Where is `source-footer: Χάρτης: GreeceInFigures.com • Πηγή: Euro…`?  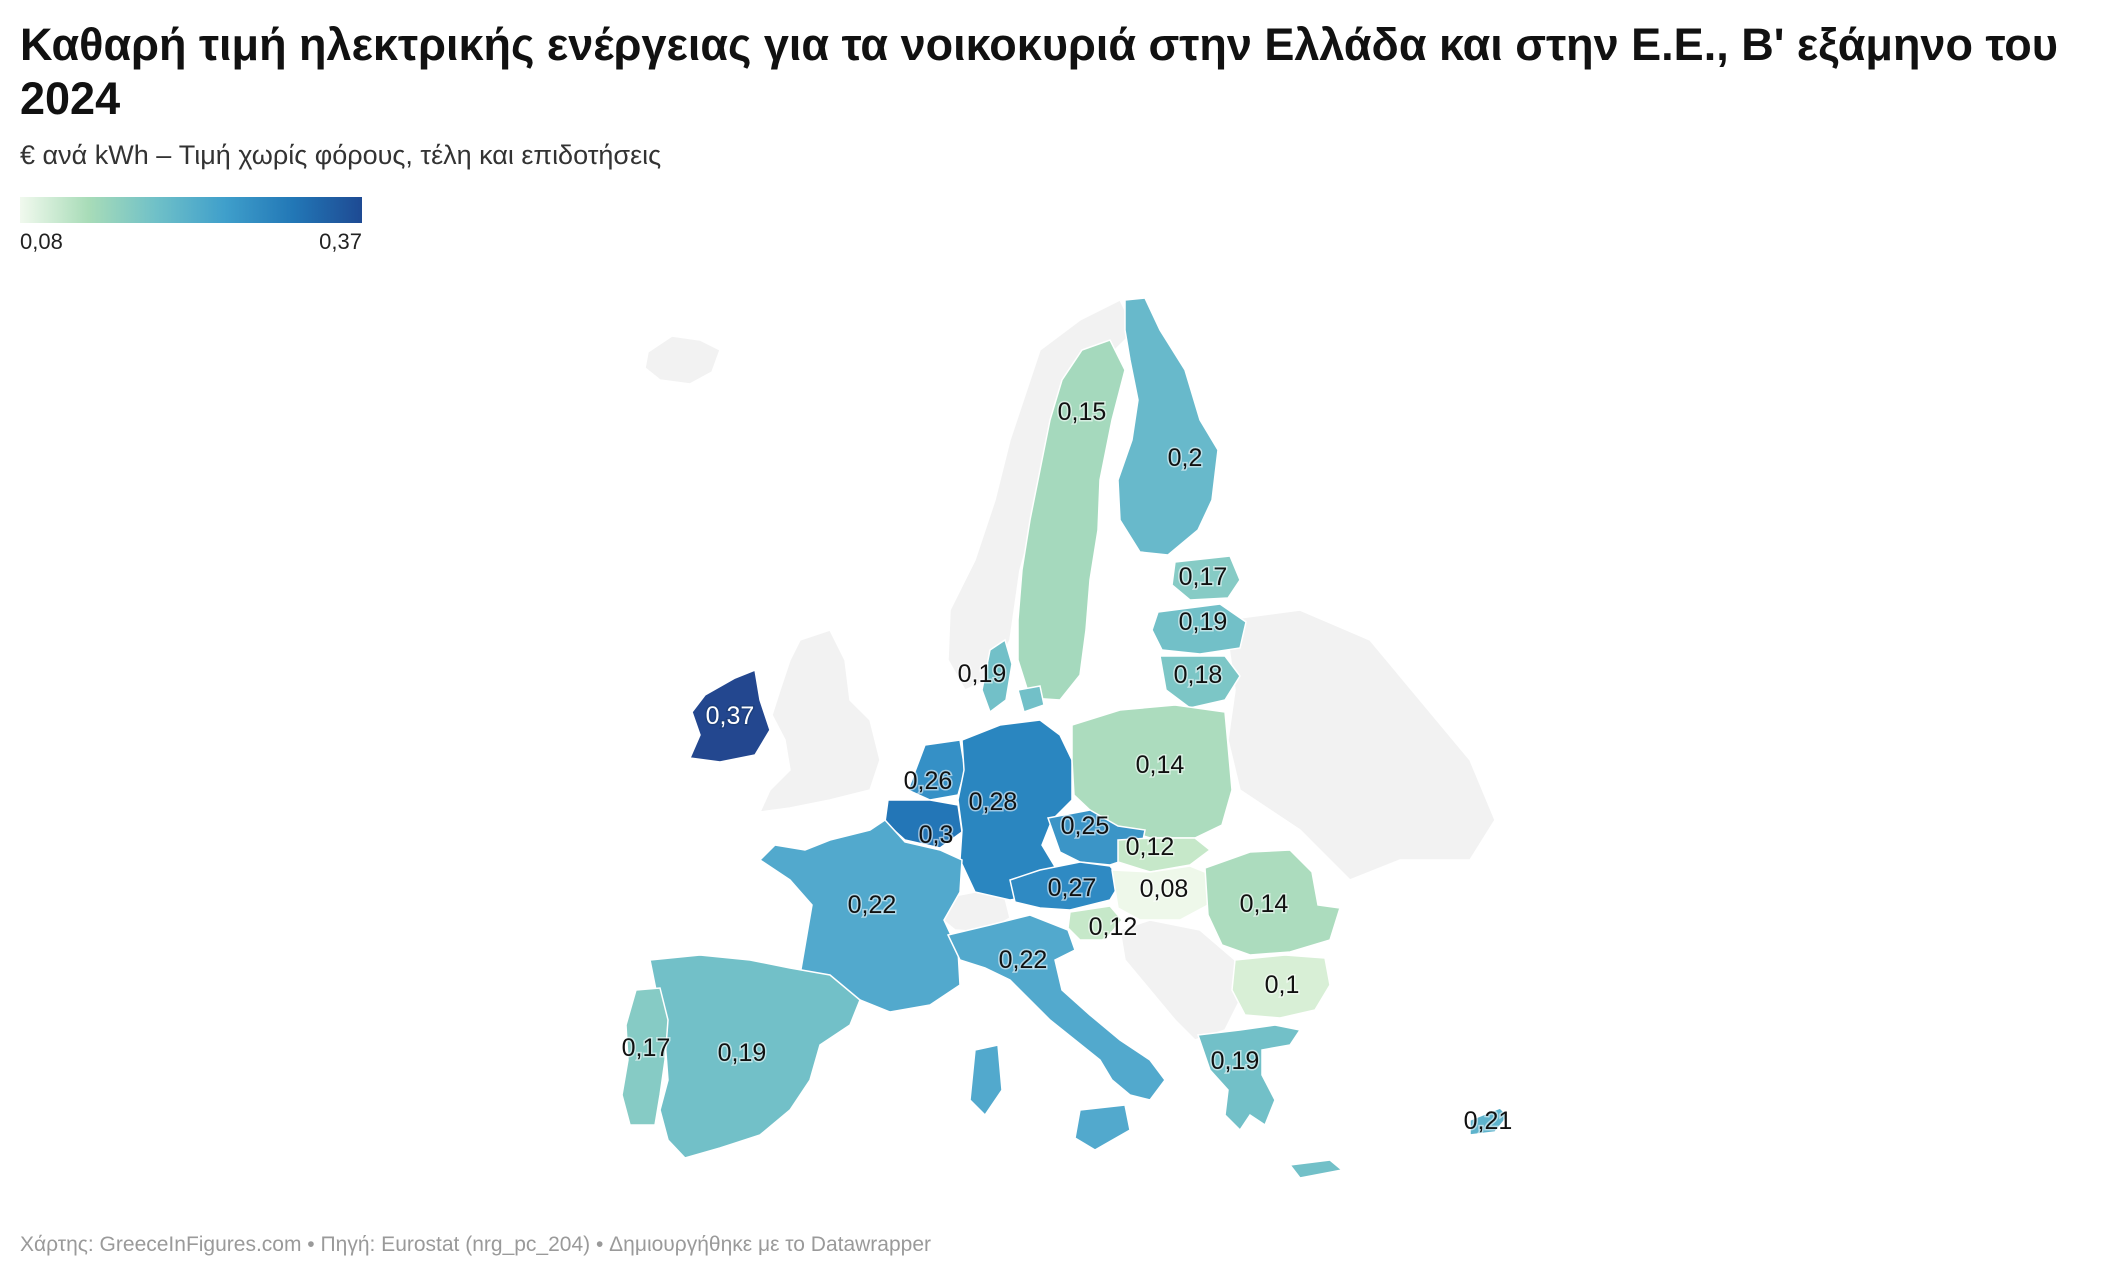 source-footer: Χάρτης: GreeceInFigures.com • Πηγή: Euro… is located at coordinates (476, 1244).